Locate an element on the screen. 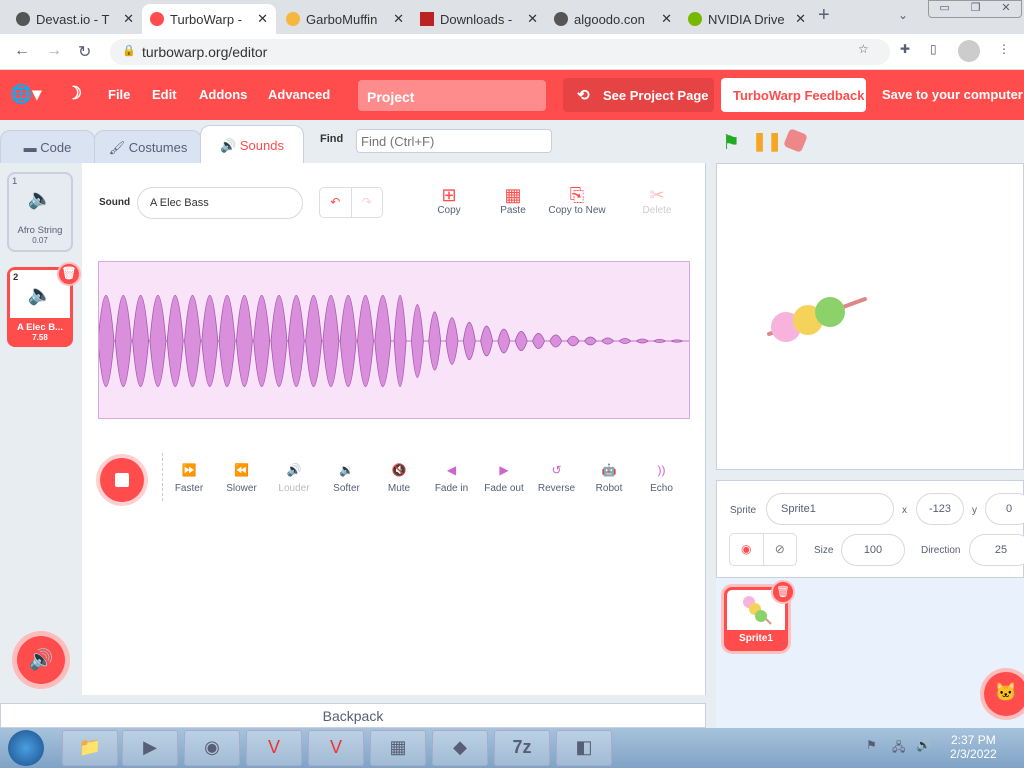  menu-edit: Edit is located at coordinates (164, 94).